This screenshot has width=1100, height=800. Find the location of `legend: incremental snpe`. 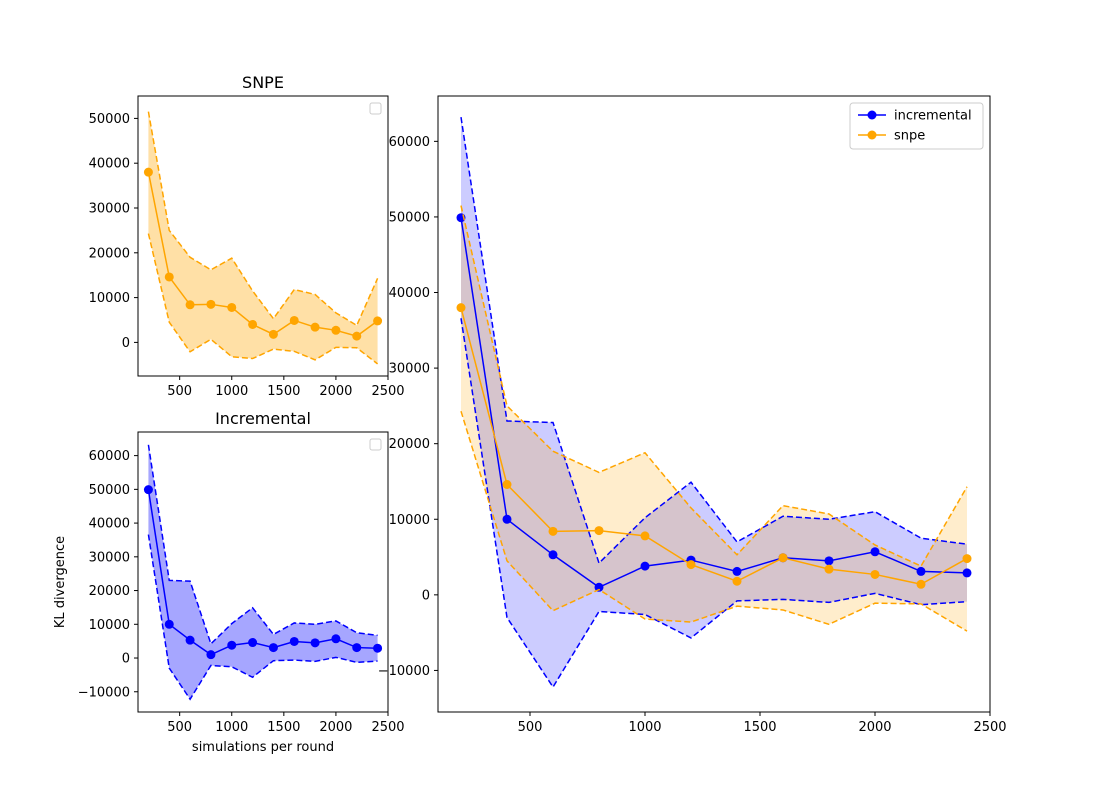

legend: incremental snpe is located at coordinates (916, 126).